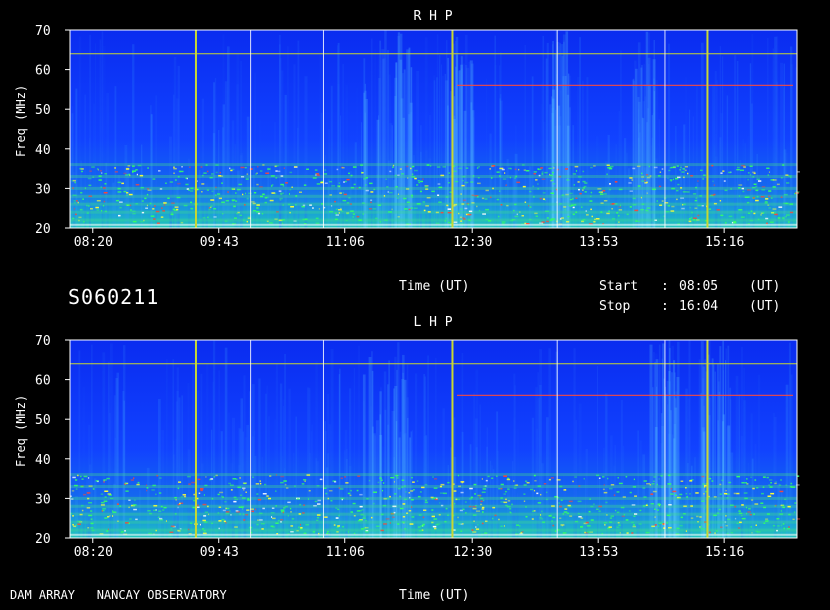 The width and height of the screenshot is (830, 610). What do you see at coordinates (114, 297) in the screenshot?
I see `observation-id: S060211` at bounding box center [114, 297].